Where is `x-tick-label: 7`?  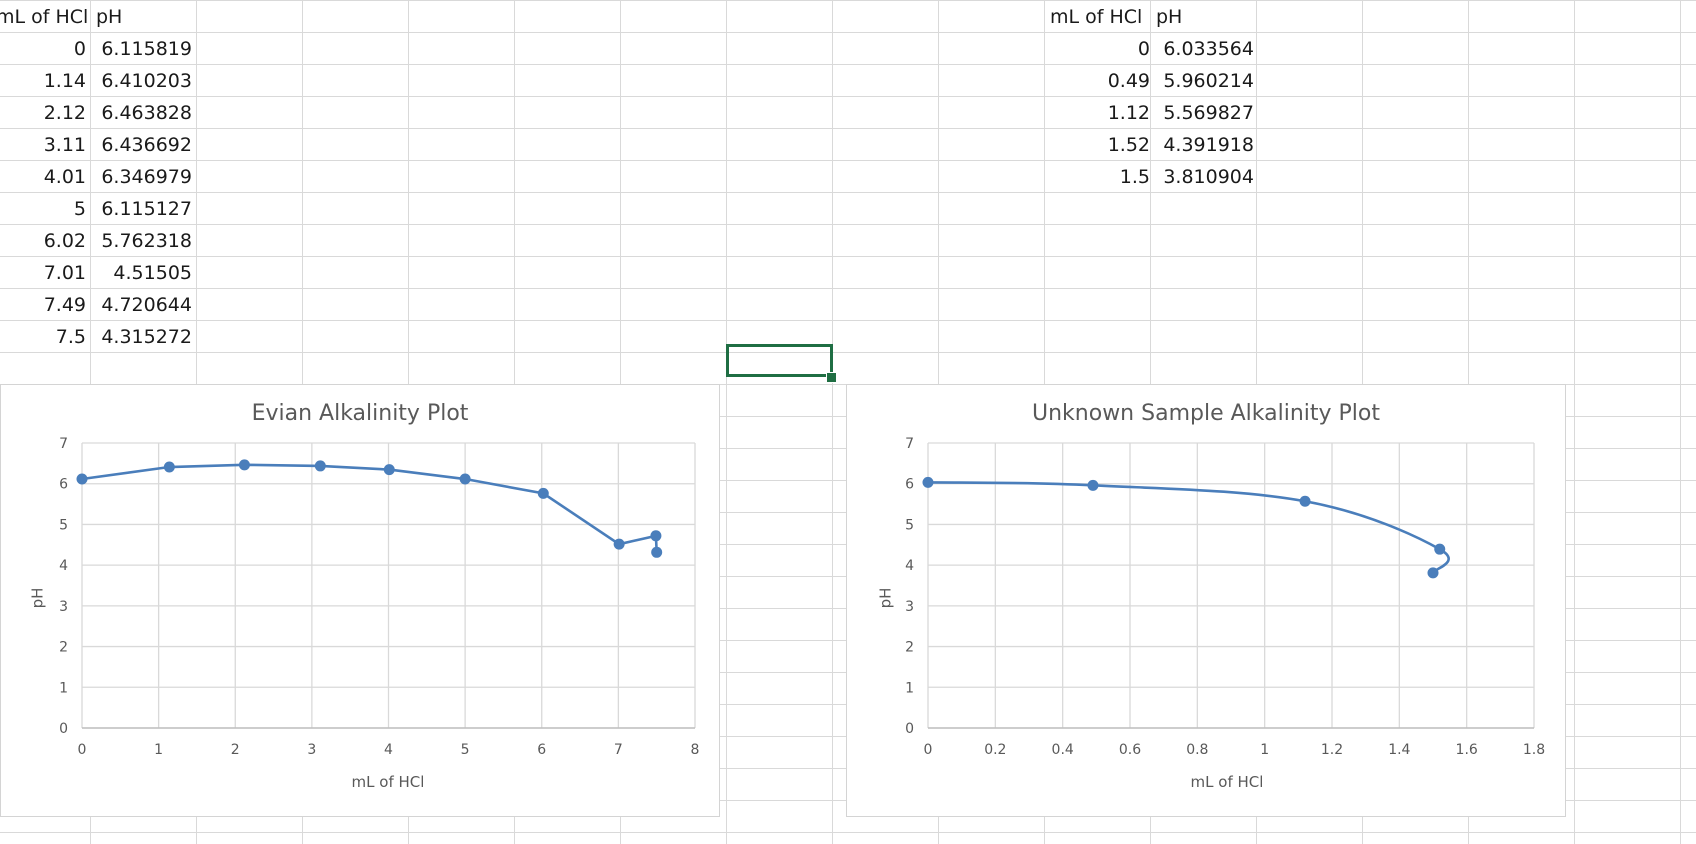
x-tick-label: 7 is located at coordinates (618, 750).